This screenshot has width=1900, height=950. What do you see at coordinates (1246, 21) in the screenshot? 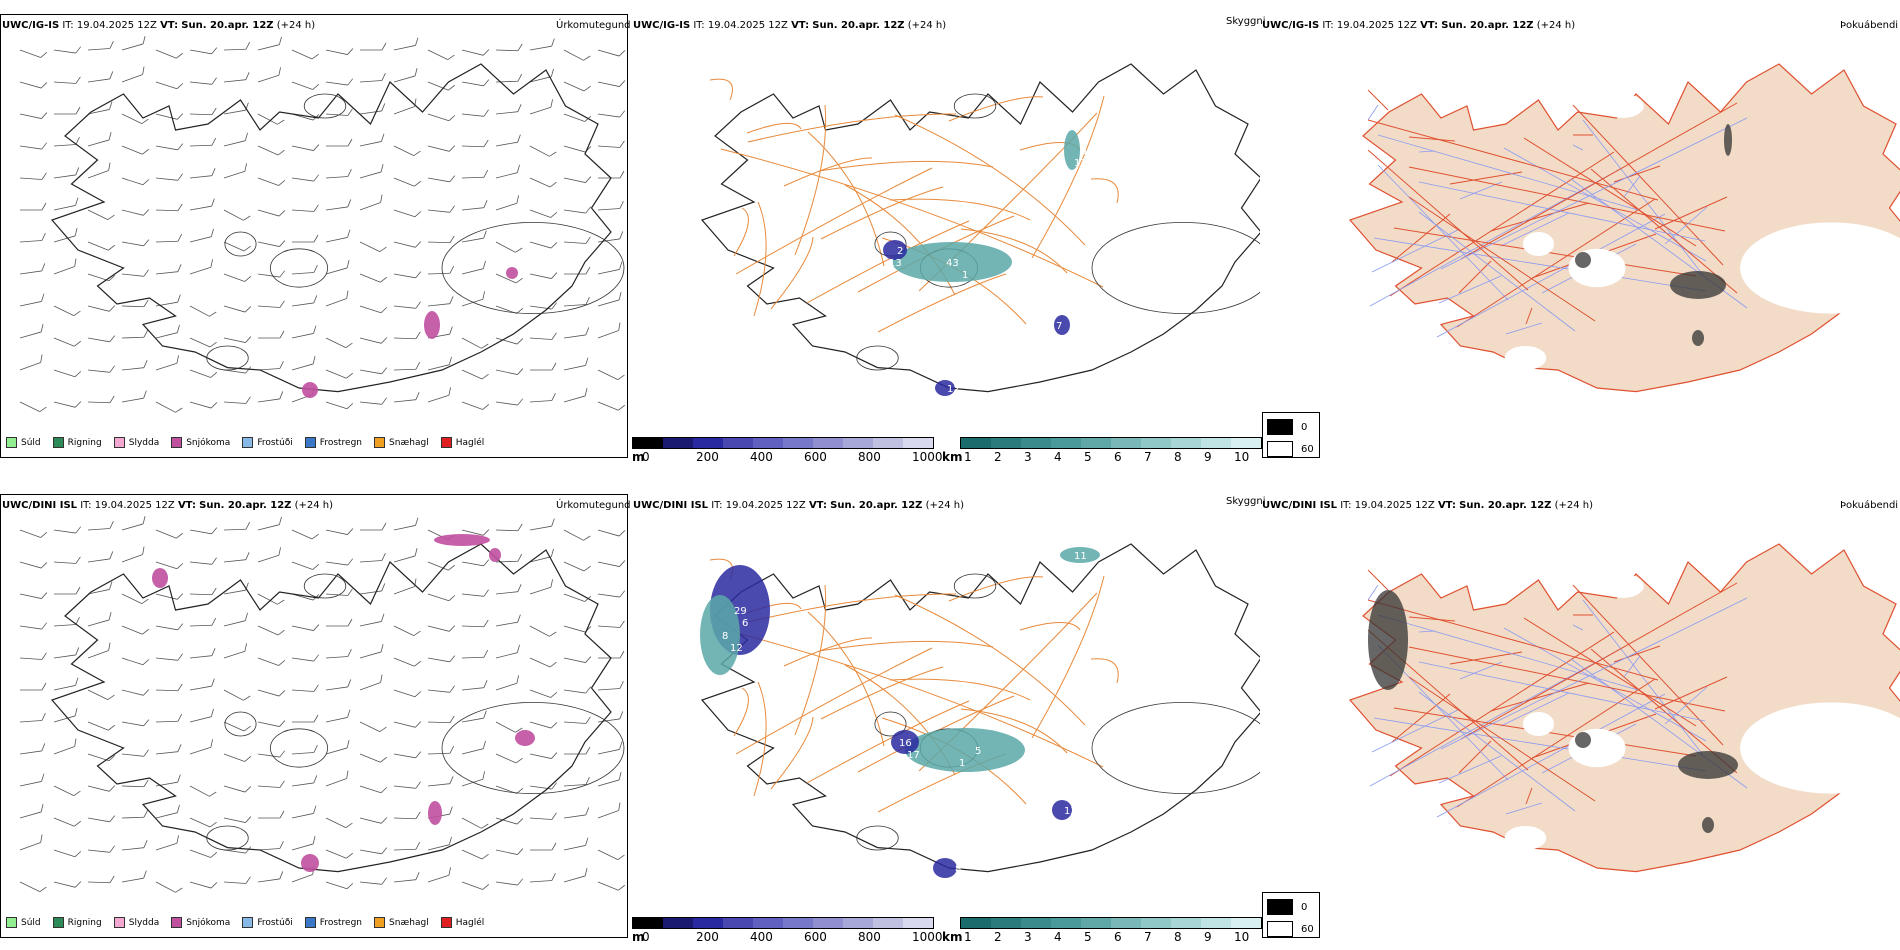
I see `visibility-title: Skyggni` at bounding box center [1246, 21].